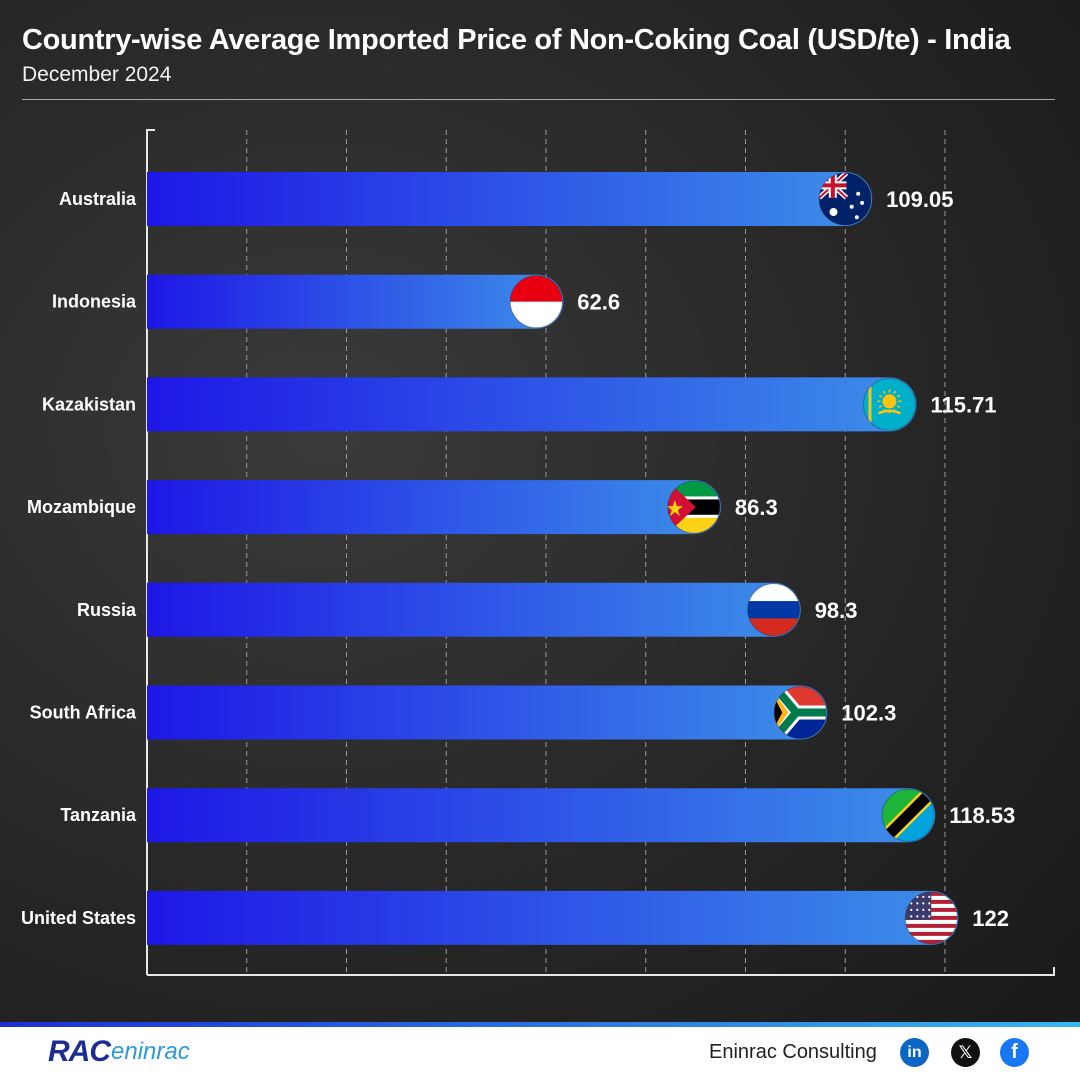 The height and width of the screenshot is (1080, 1080). What do you see at coordinates (774, 610) in the screenshot?
I see `russia-flag-icon` at bounding box center [774, 610].